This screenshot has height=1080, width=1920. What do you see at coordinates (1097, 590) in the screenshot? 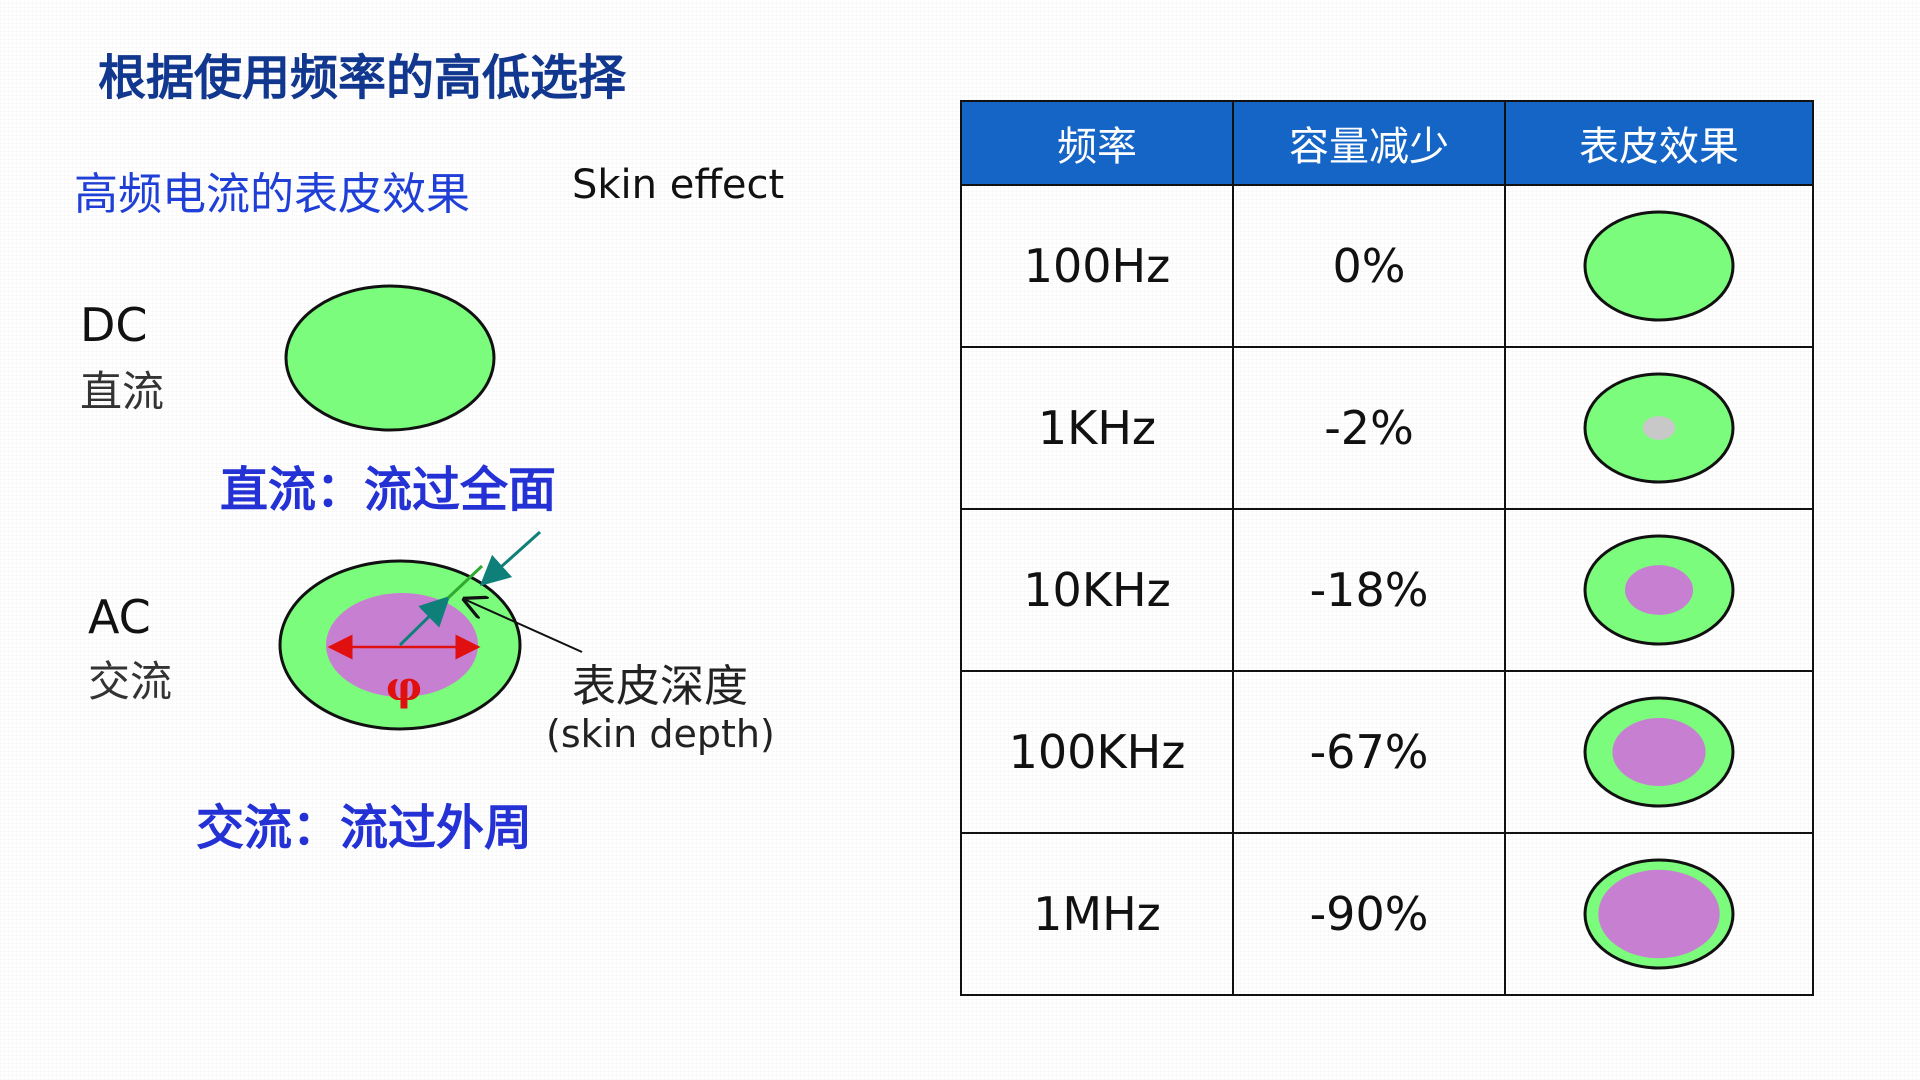
I see `cell-frequency: 10KHz` at bounding box center [1097, 590].